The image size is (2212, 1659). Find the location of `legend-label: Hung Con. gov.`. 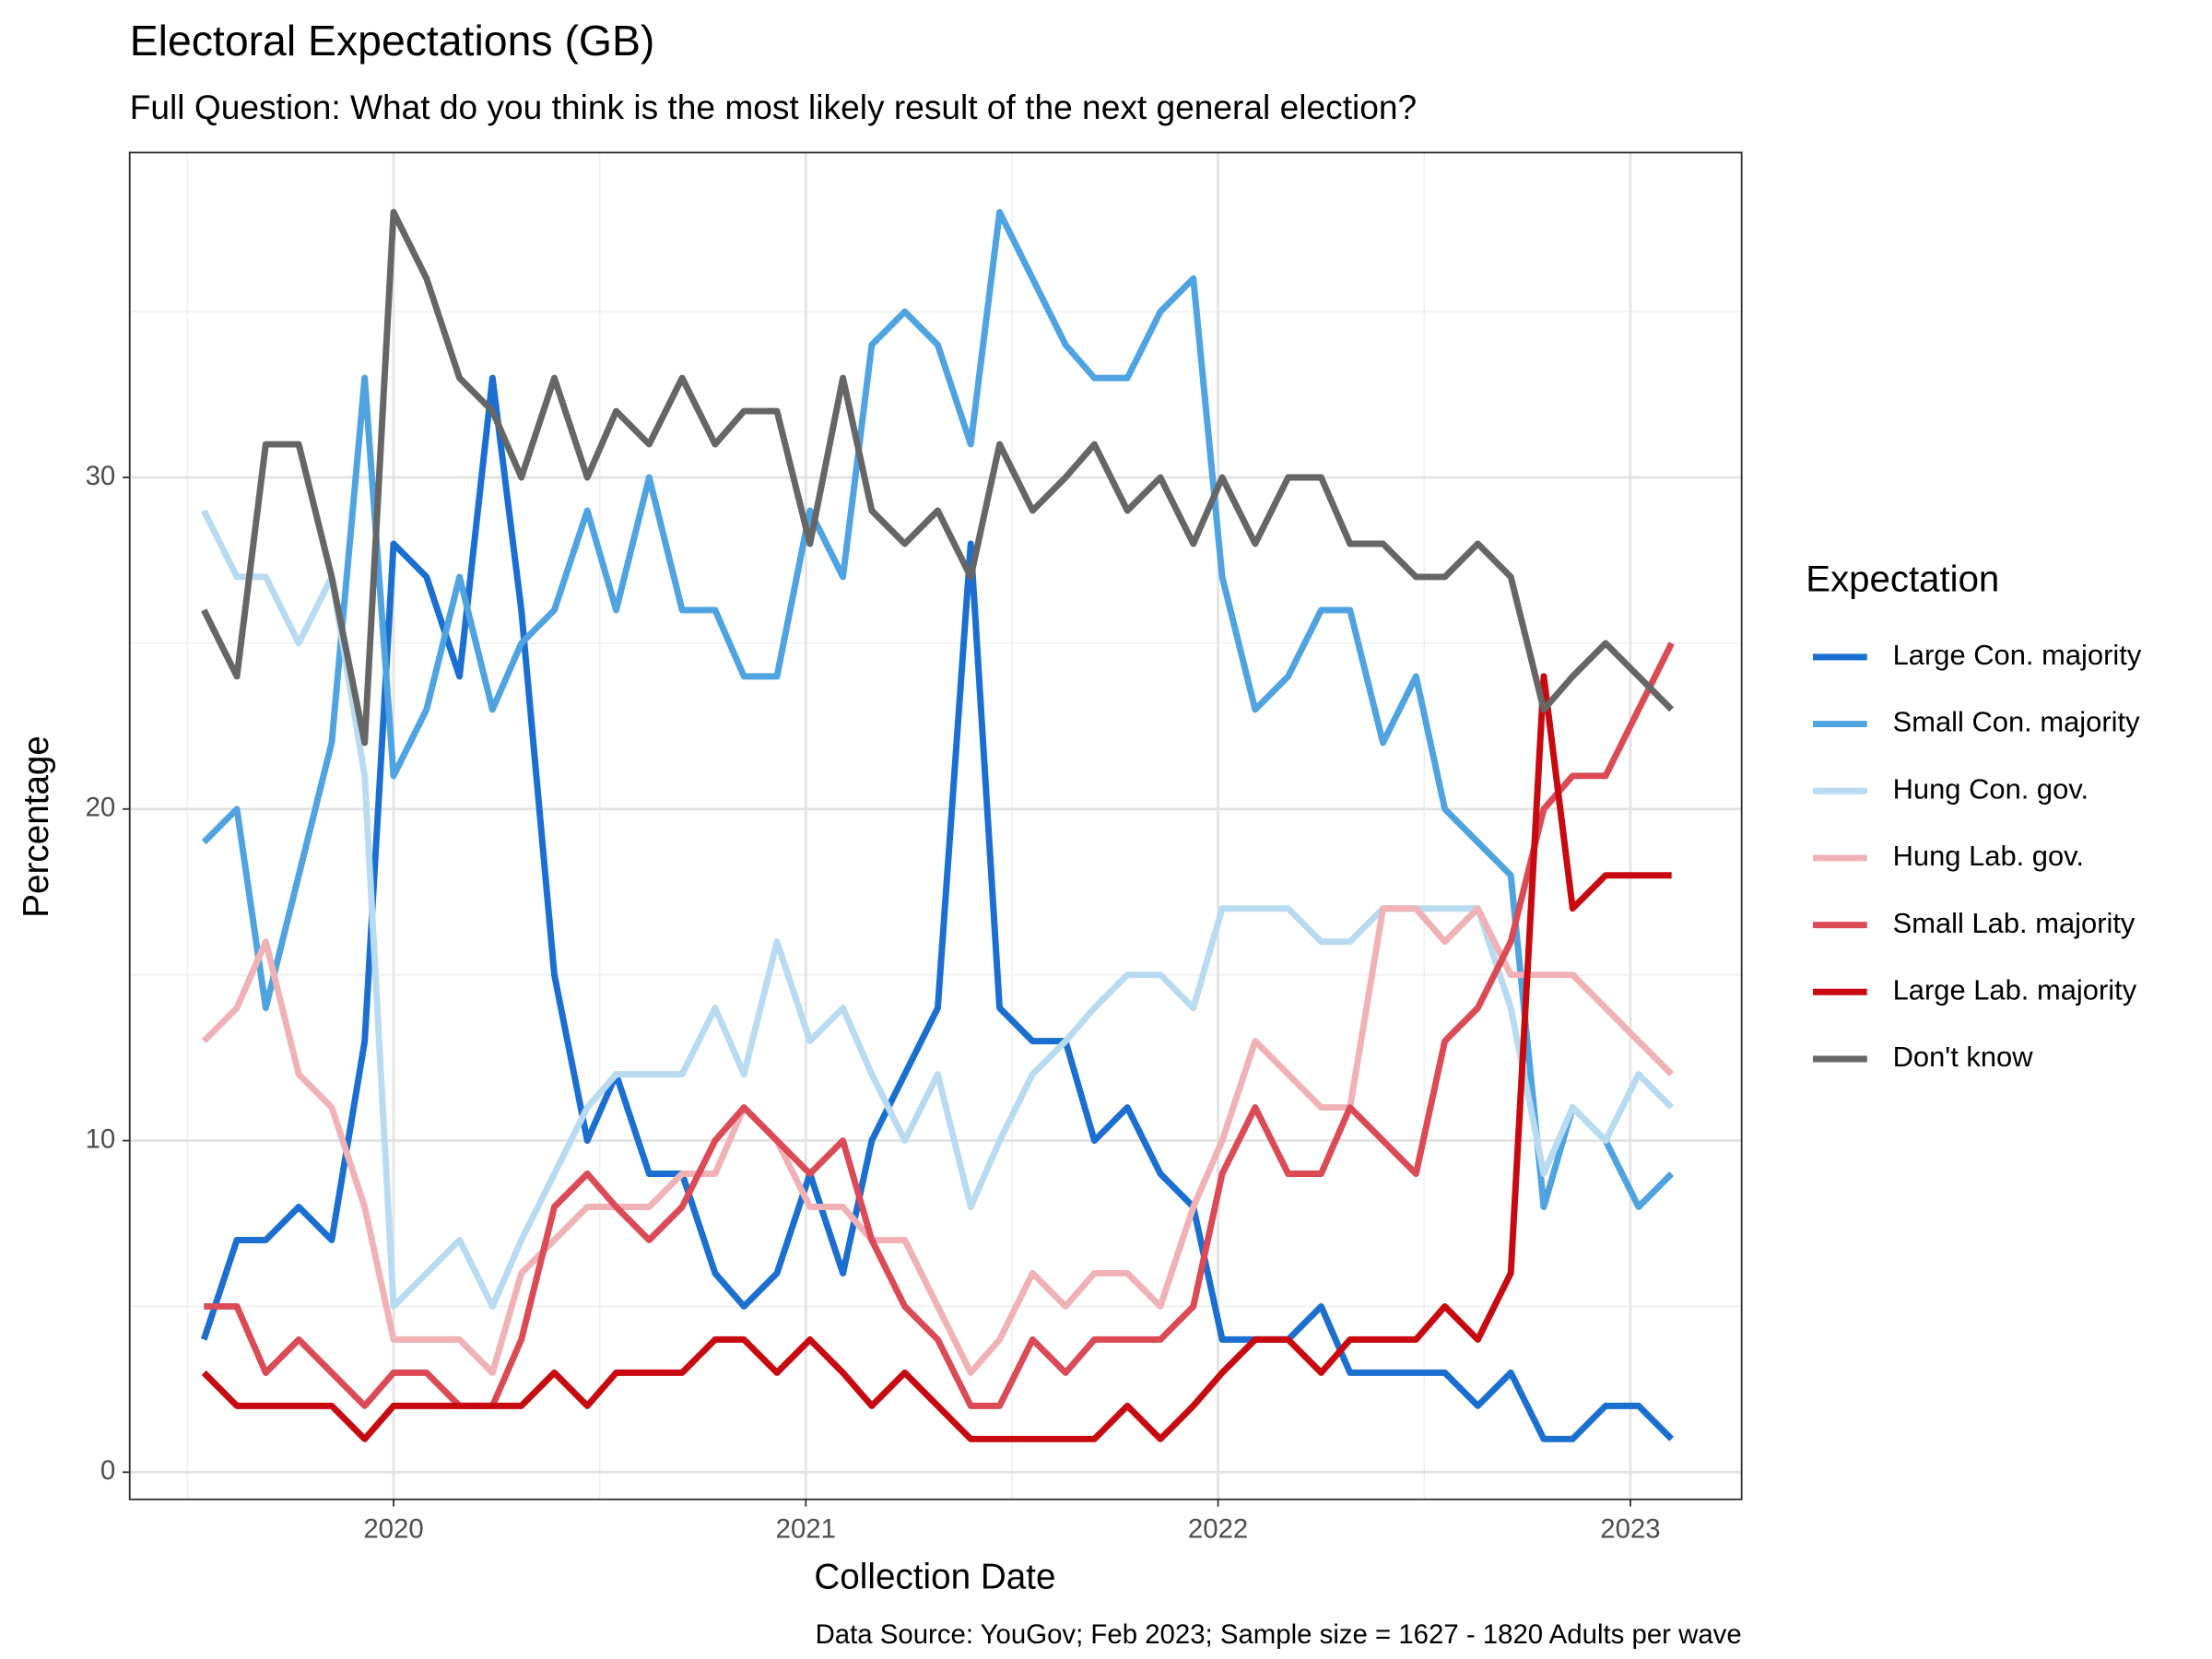

legend-label: Hung Con. gov. is located at coordinates (1990, 788).